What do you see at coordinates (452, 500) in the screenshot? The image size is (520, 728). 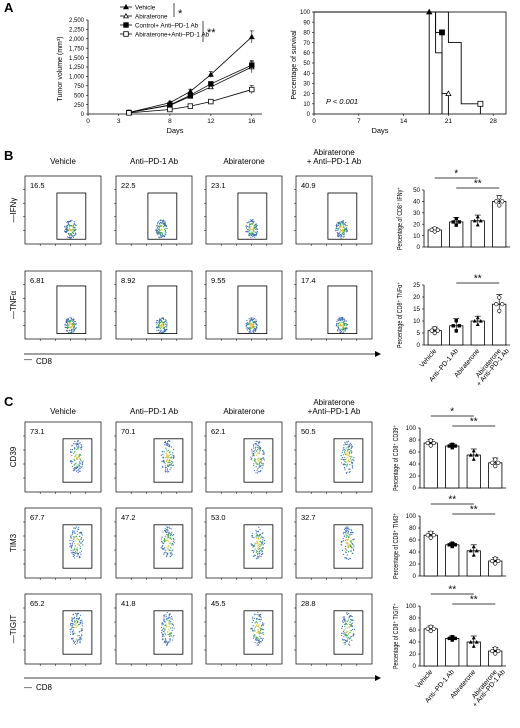 I see `sig-star: **` at bounding box center [452, 500].